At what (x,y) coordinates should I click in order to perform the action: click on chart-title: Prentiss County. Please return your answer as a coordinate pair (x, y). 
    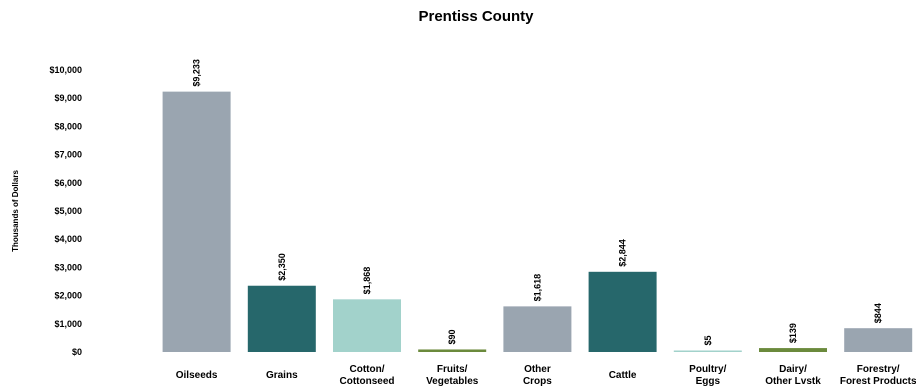
    Looking at the image, I should click on (476, 16).